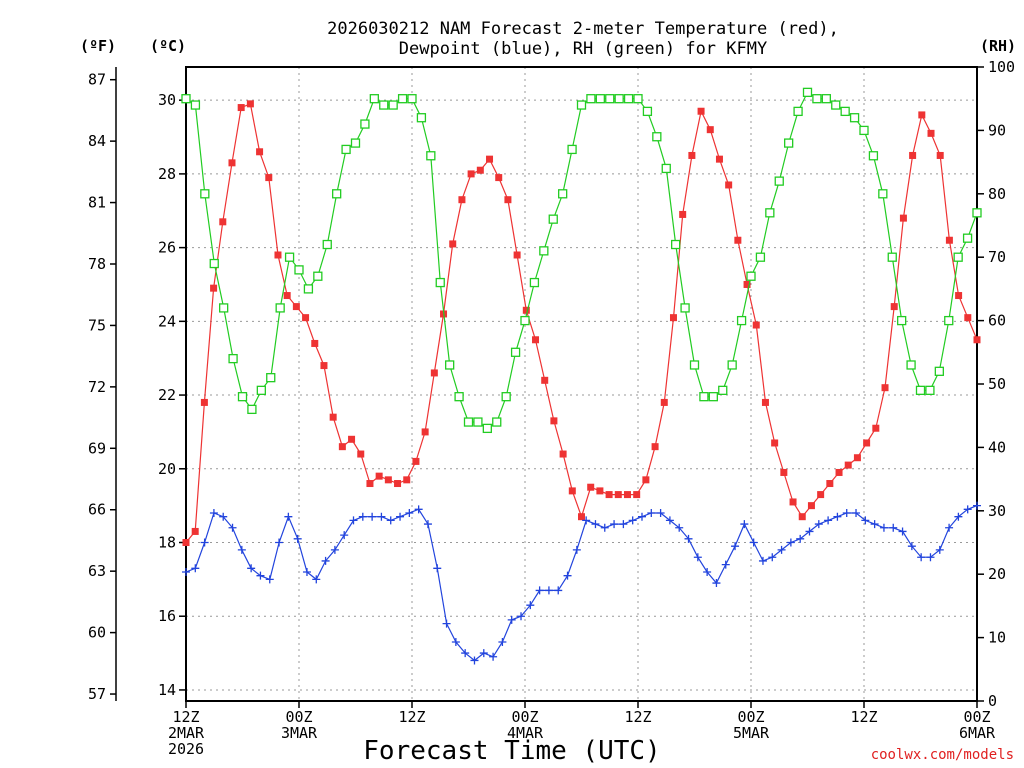 Image resolution: width=1024 pixels, height=768 pixels. What do you see at coordinates (167, 395) in the screenshot?
I see `celsius-tick-label: 22` at bounding box center [167, 395].